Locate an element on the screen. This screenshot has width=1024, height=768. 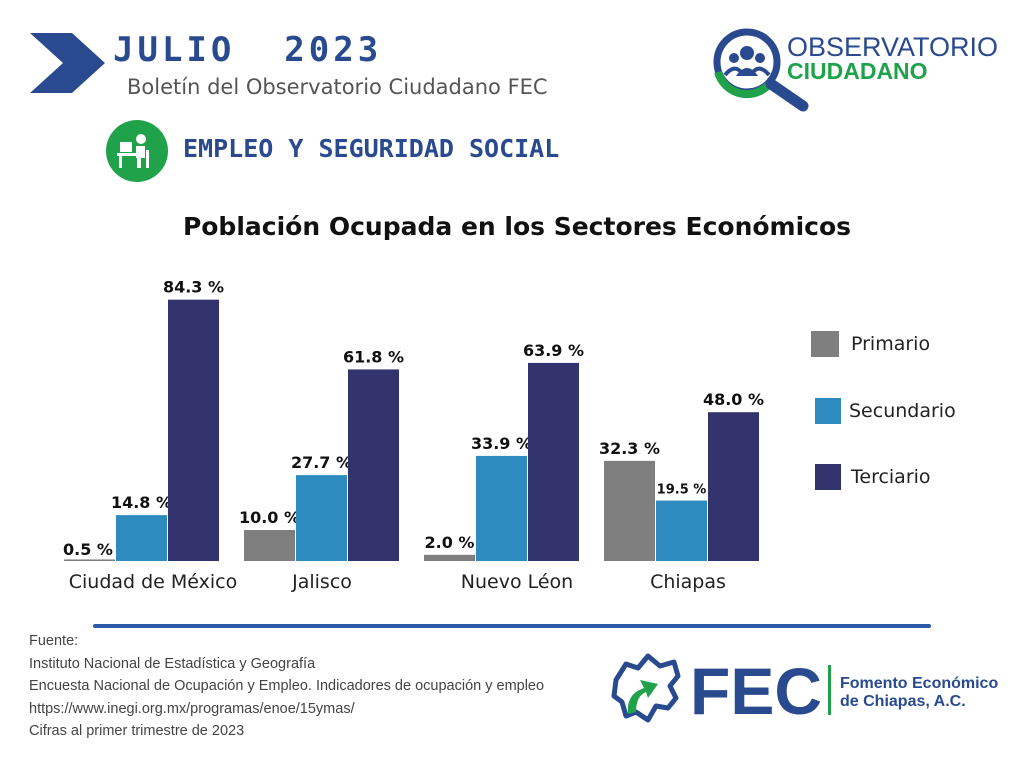
divider is located at coordinates (512, 626).